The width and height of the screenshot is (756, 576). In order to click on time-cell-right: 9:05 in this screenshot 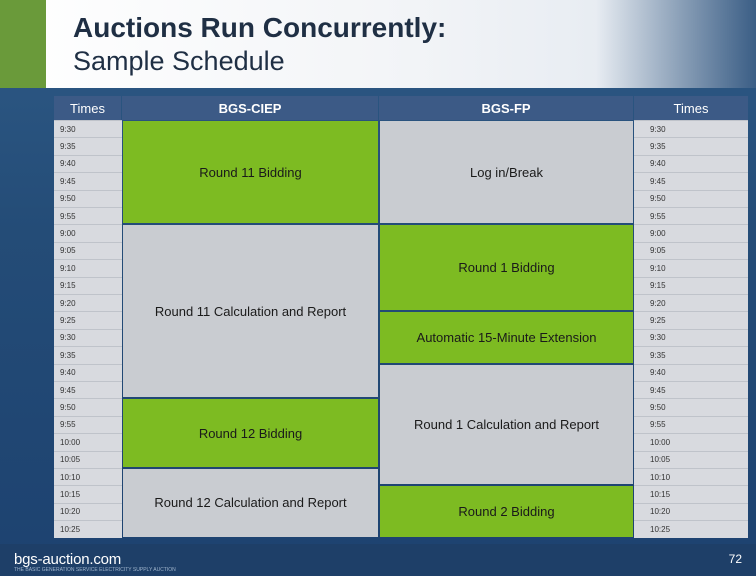, I will do `click(691, 250)`.